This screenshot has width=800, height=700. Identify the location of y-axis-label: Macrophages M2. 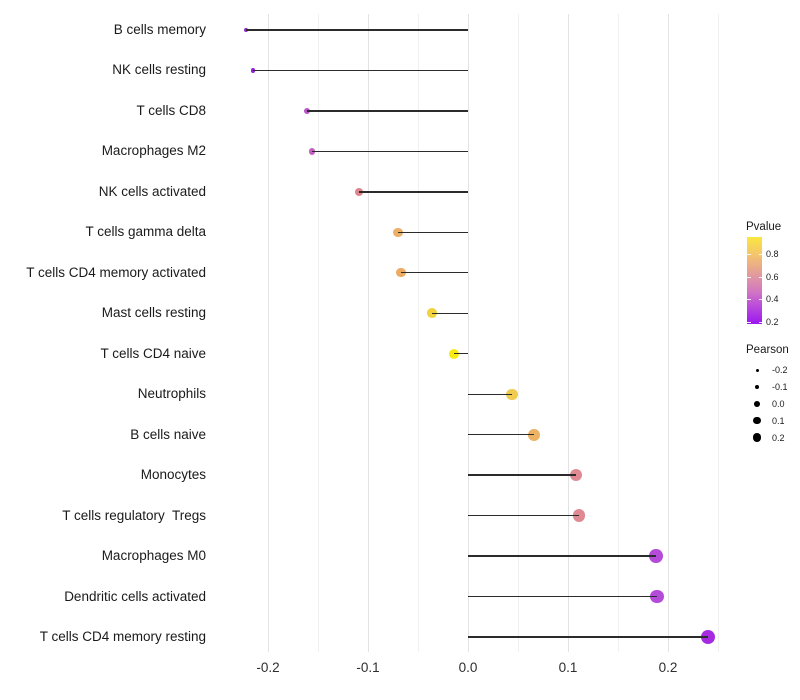
(153, 151).